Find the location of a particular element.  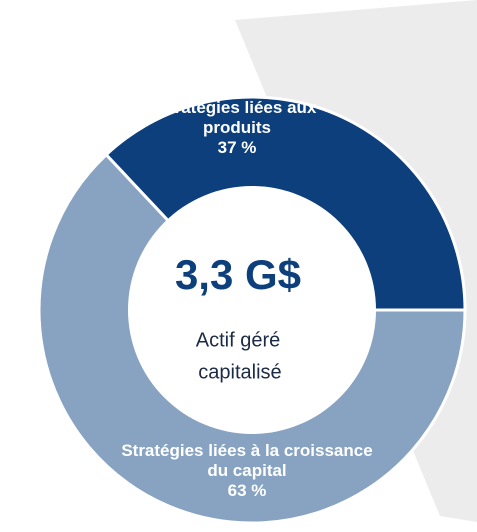

center-label: Actif géré is located at coordinates (238, 340).